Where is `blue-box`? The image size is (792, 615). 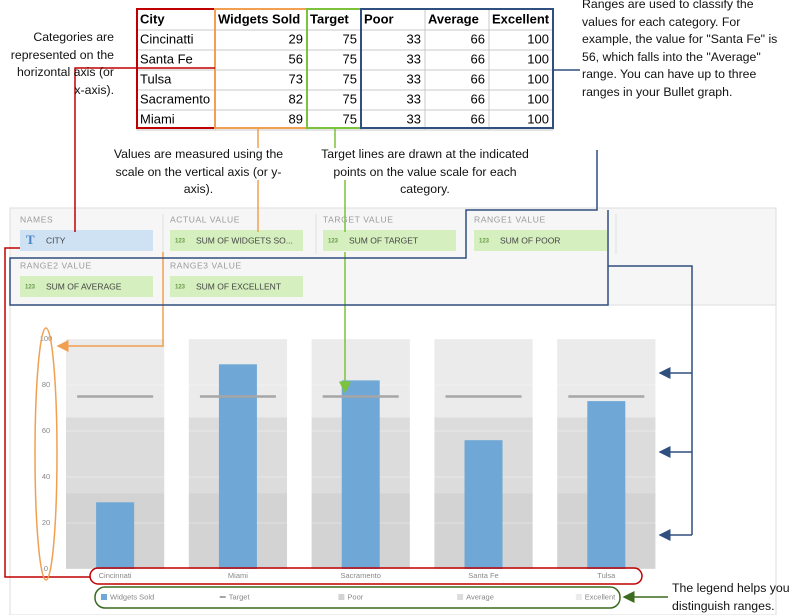 blue-box is located at coordinates (457, 68).